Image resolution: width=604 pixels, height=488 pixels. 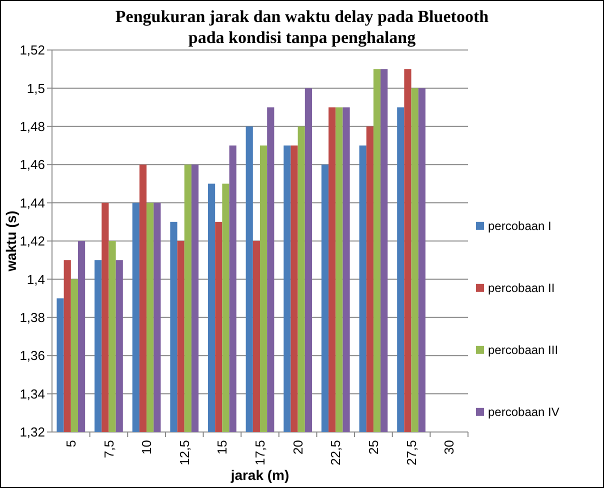 I want to click on y-tick-label: 1,46, so click(x=32, y=164).